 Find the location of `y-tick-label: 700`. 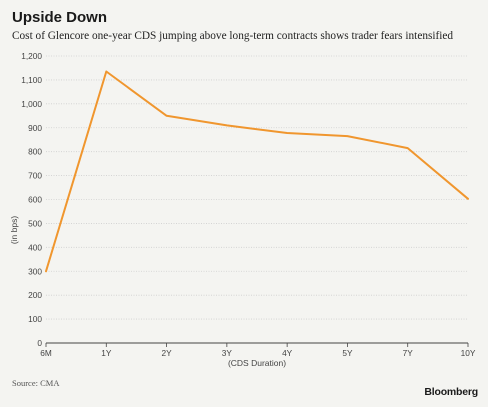

y-tick-label: 700 is located at coordinates (35, 176).